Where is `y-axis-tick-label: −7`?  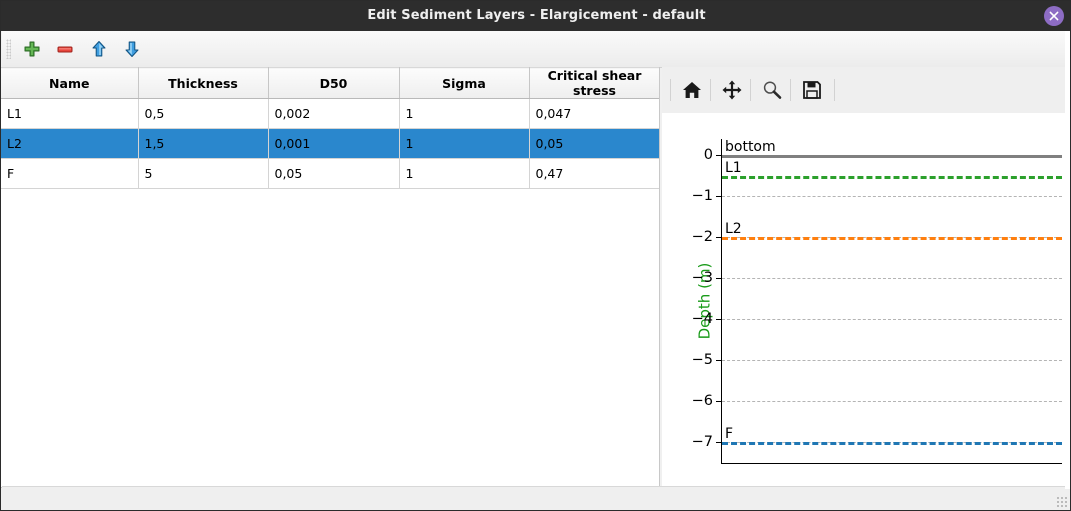
y-axis-tick-label: −7 is located at coordinates (702, 442).